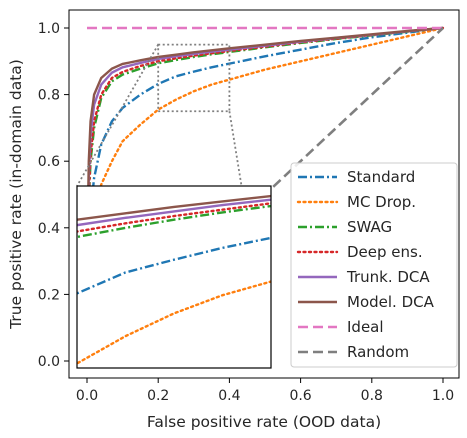 The height and width of the screenshot is (438, 467). Describe the element at coordinates (300, 396) in the screenshot. I see `x-tick-label: 0.6` at that location.